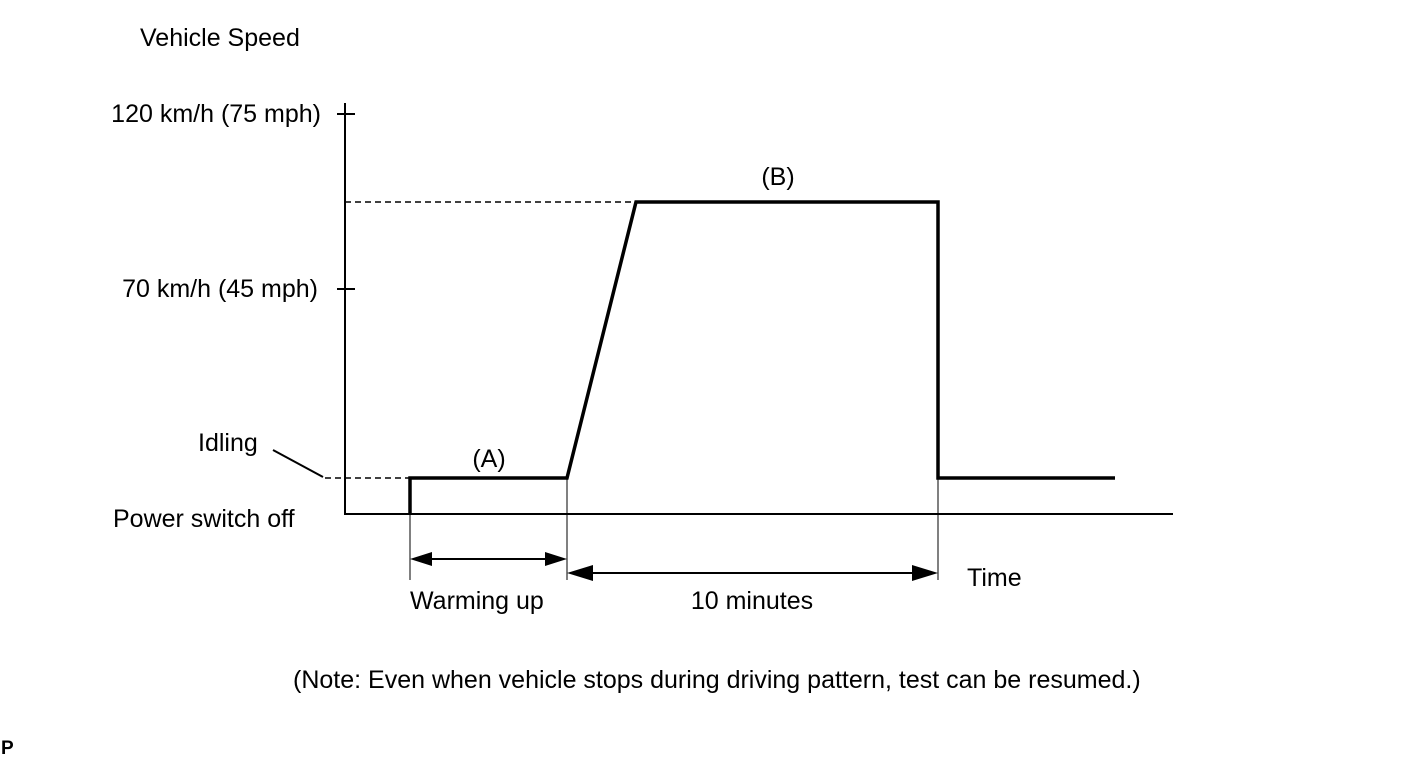 Image resolution: width=1424 pixels, height=759 pixels. I want to click on duration-arrow-right-icon, so click(925, 573).